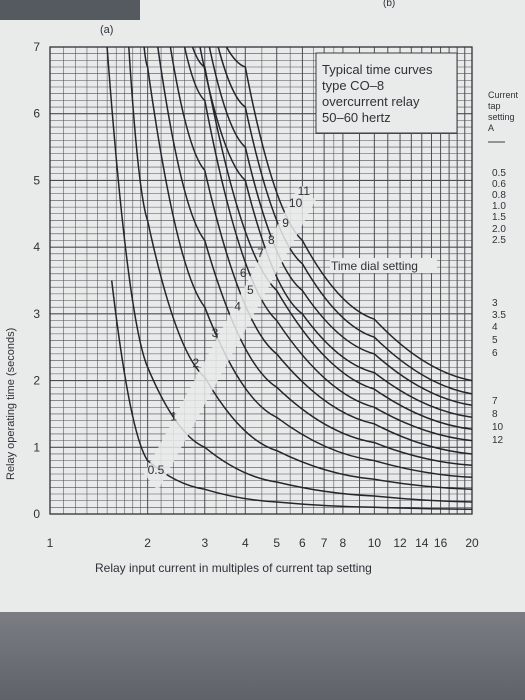 The image size is (525, 700). What do you see at coordinates (494, 106) in the screenshot?
I see `side-header-2: tap` at bounding box center [494, 106].